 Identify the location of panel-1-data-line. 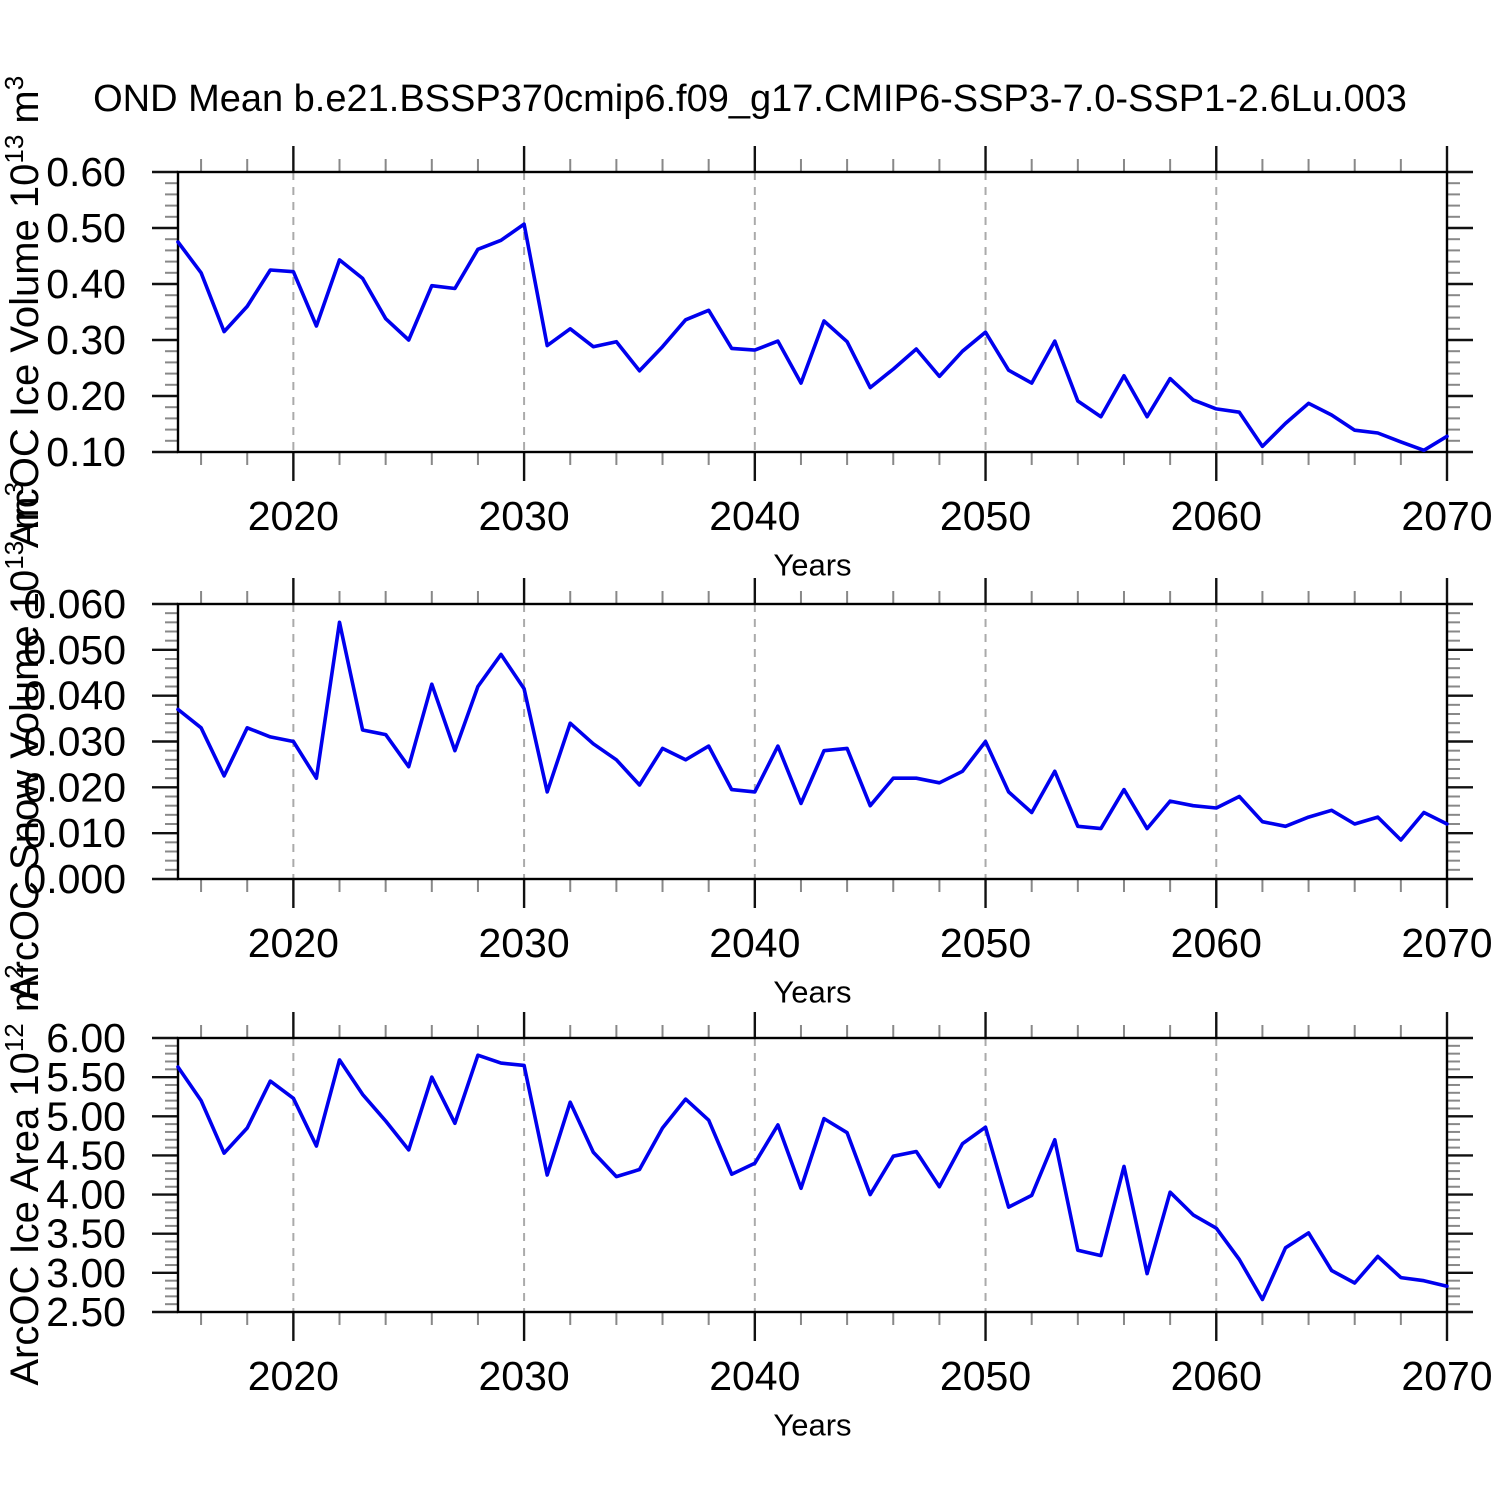
(812, 337).